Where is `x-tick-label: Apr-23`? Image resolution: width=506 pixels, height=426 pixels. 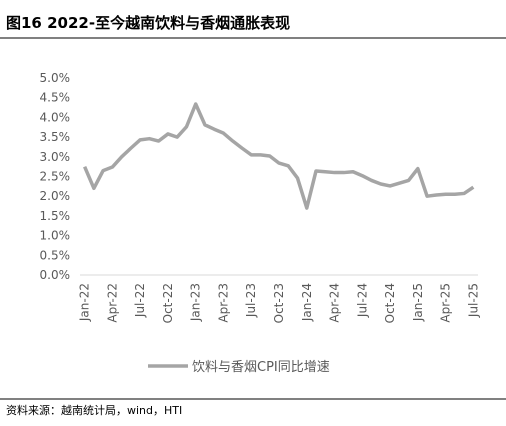 x-tick-label: Apr-23 is located at coordinates (223, 303).